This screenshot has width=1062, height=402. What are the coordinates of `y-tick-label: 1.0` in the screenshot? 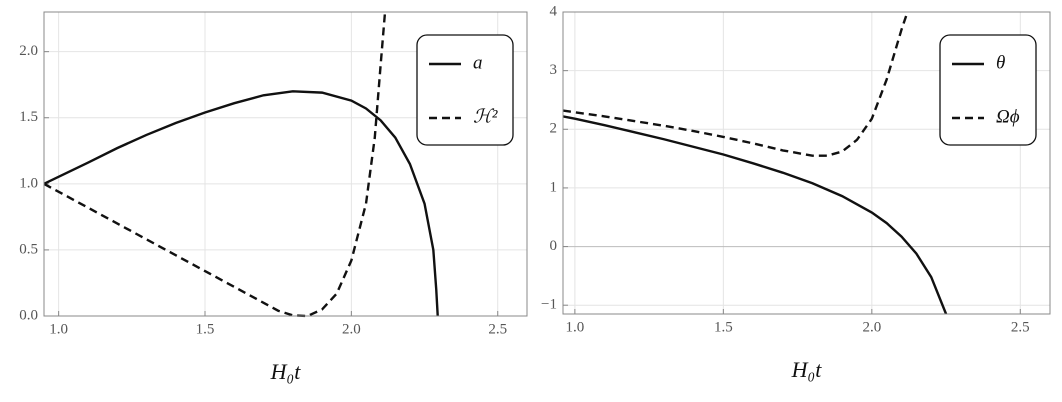 It's located at (28, 183).